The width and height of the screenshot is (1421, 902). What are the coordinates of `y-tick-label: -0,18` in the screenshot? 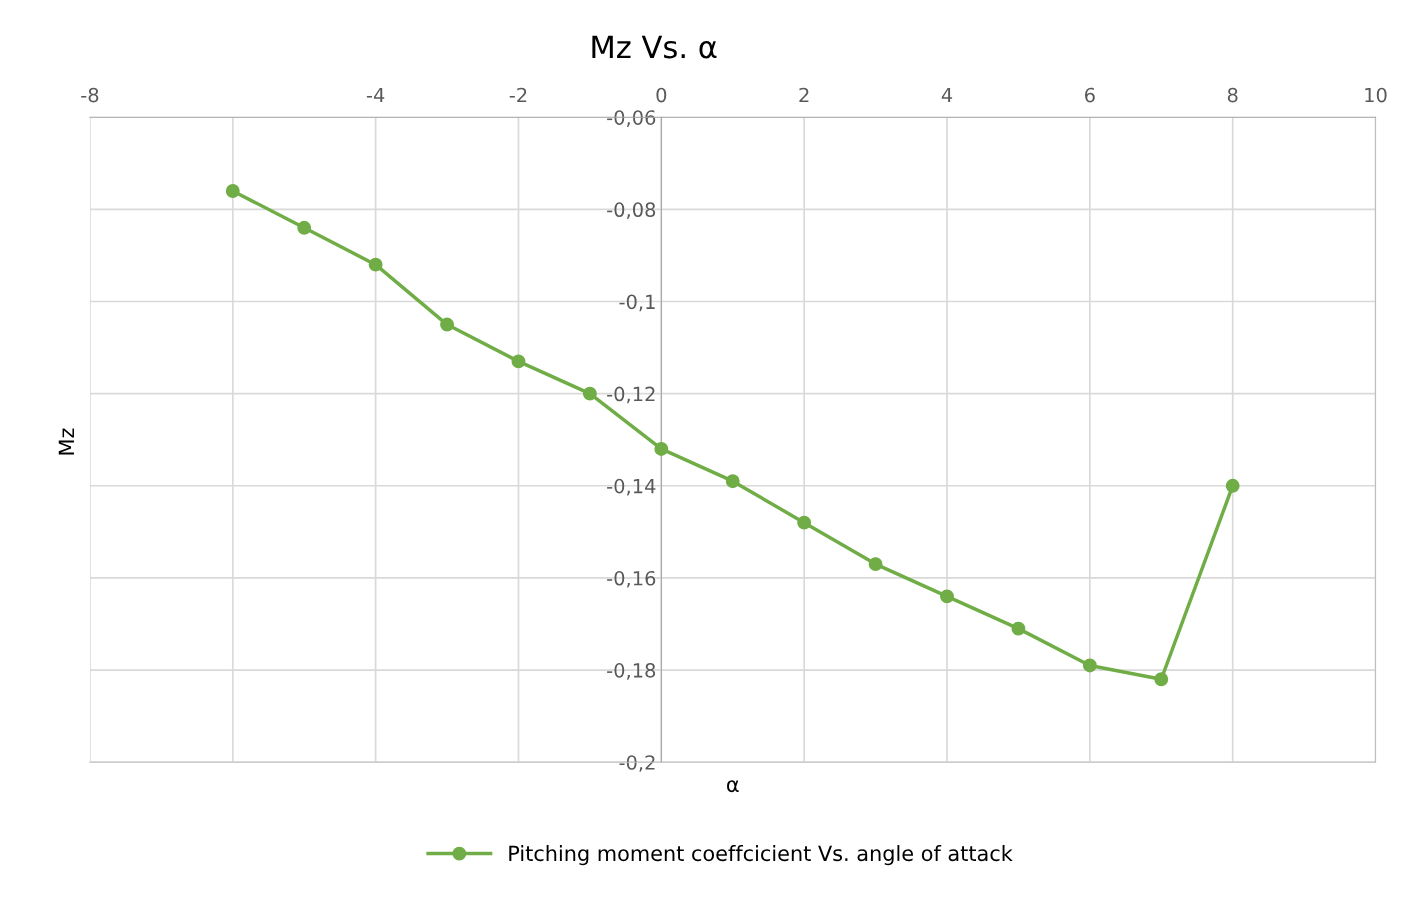 It's located at (631, 671).